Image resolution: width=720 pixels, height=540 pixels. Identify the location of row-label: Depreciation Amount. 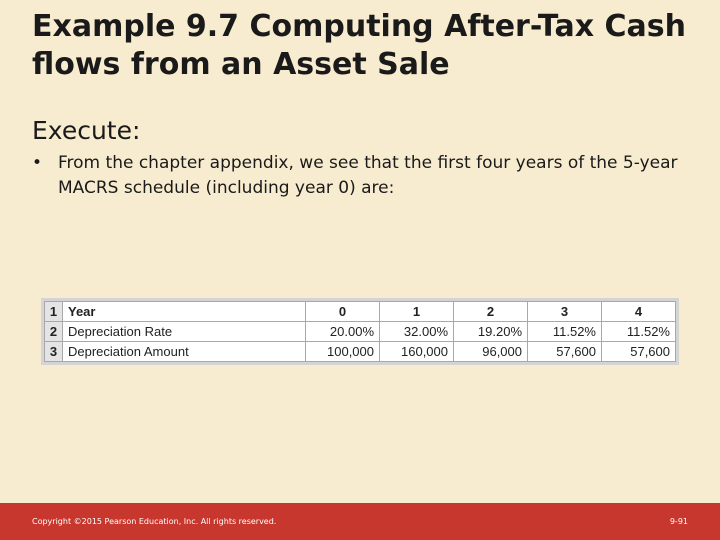
(184, 351).